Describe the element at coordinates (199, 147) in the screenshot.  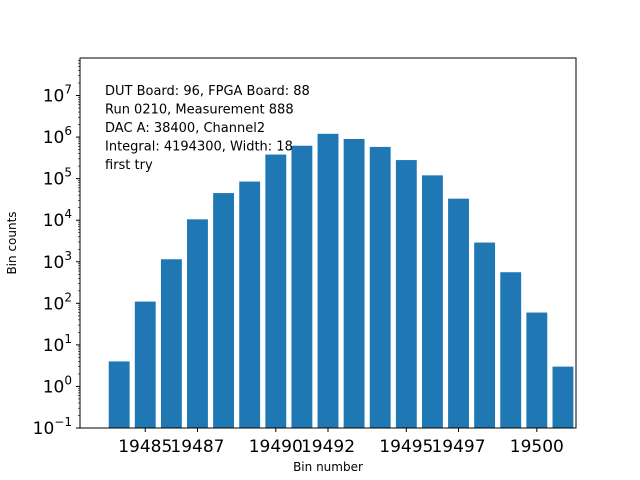
I see `annotation-line: Integral: 4194300, Width: 18` at that location.